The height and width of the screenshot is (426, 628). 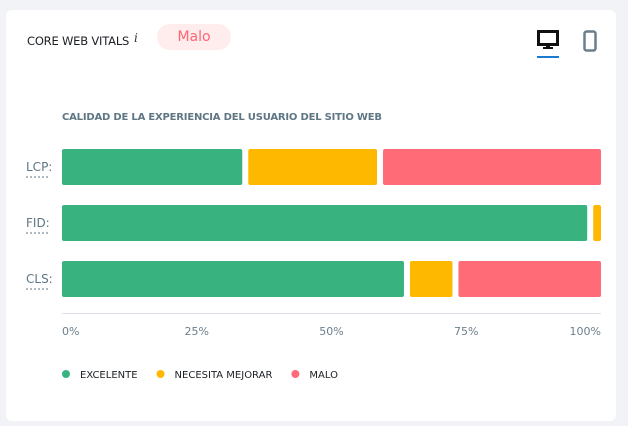 I want to click on card-title: CORE WEB VITALS, so click(x=78, y=41).